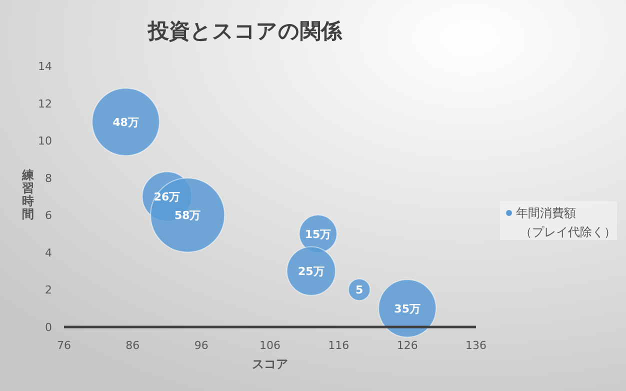 The height and width of the screenshot is (391, 626). What do you see at coordinates (359, 290) in the screenshot?
I see `data-label: 5` at bounding box center [359, 290].